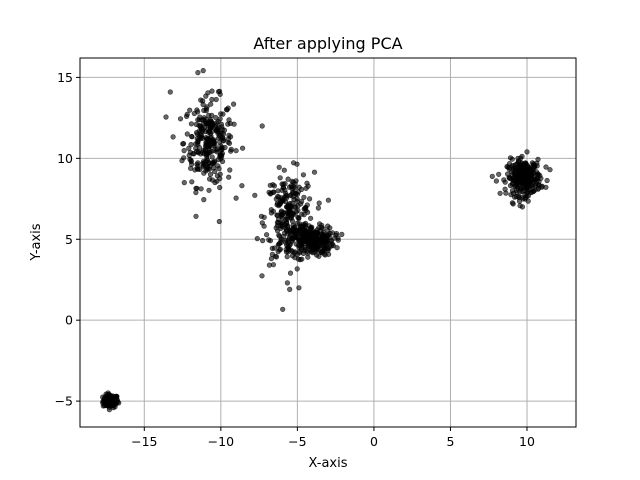 Image resolution: width=640 pixels, height=480 pixels. What do you see at coordinates (221, 441) in the screenshot?
I see `x-tick-label: −10` at bounding box center [221, 441].